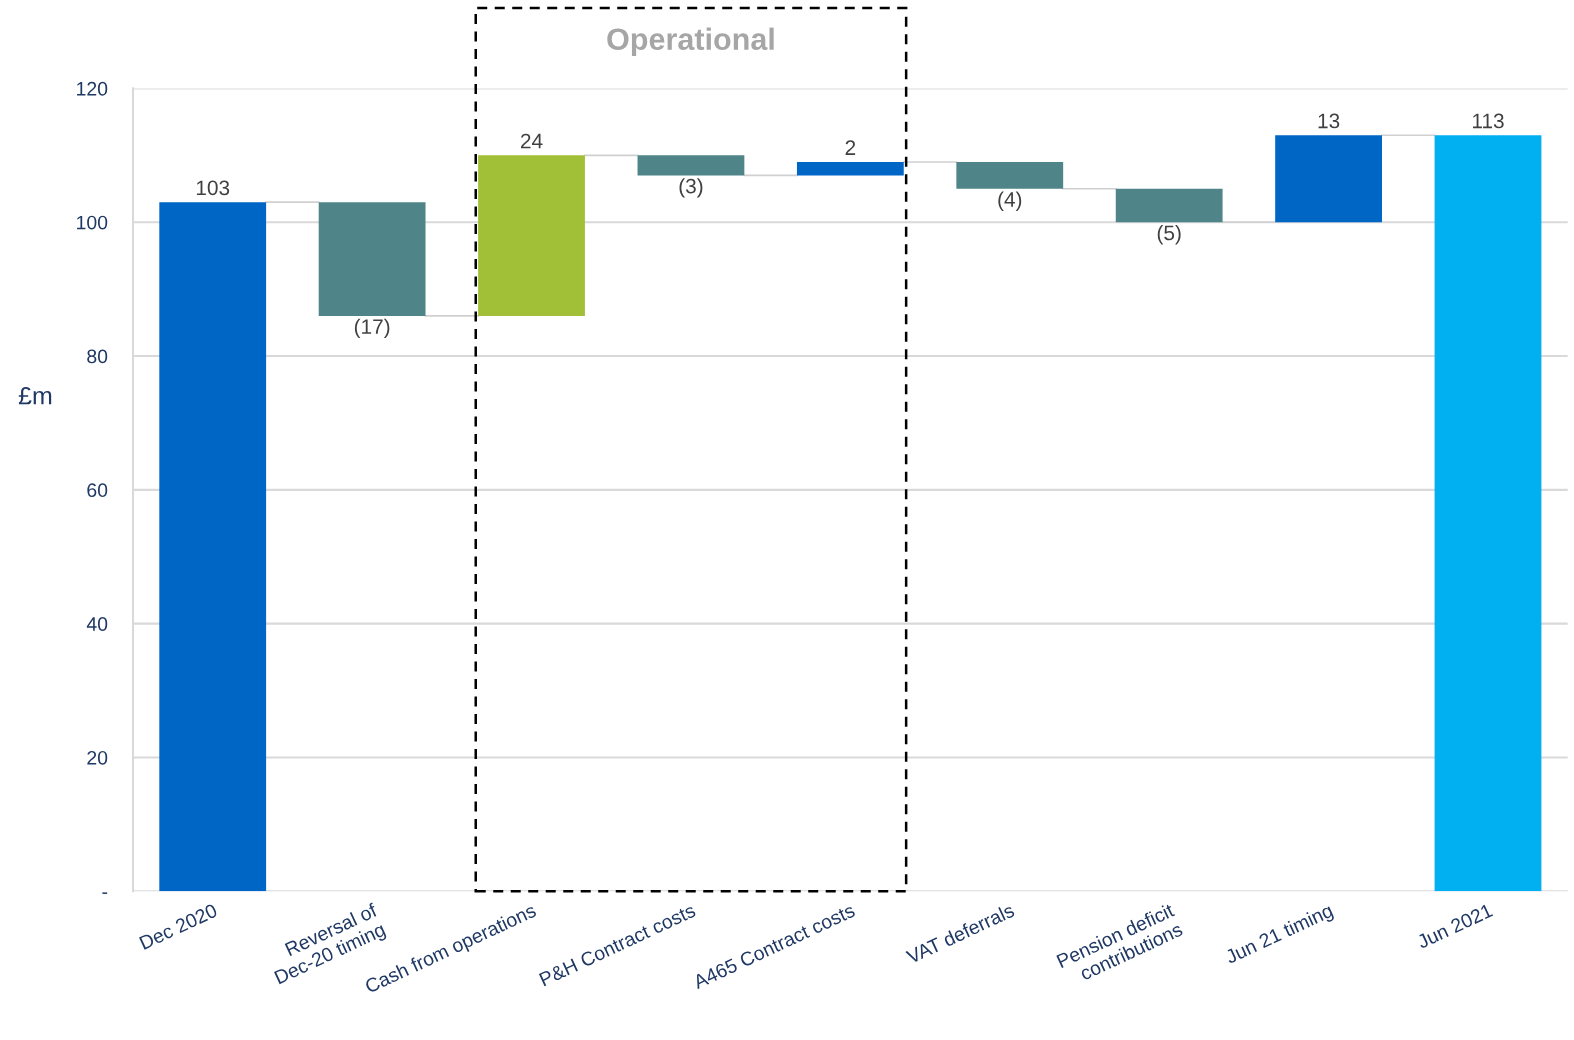 The image size is (1574, 1040). What do you see at coordinates (1329, 121) in the screenshot?
I see `data-label: 13` at bounding box center [1329, 121].